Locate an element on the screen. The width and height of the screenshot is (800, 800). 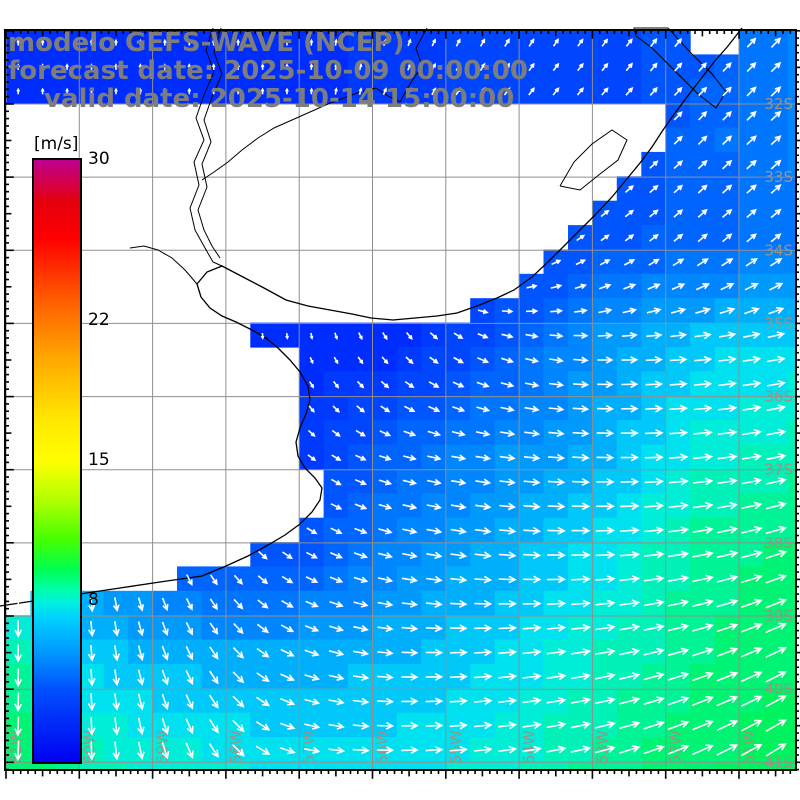
lat-label: 36S is located at coordinates (778, 397).